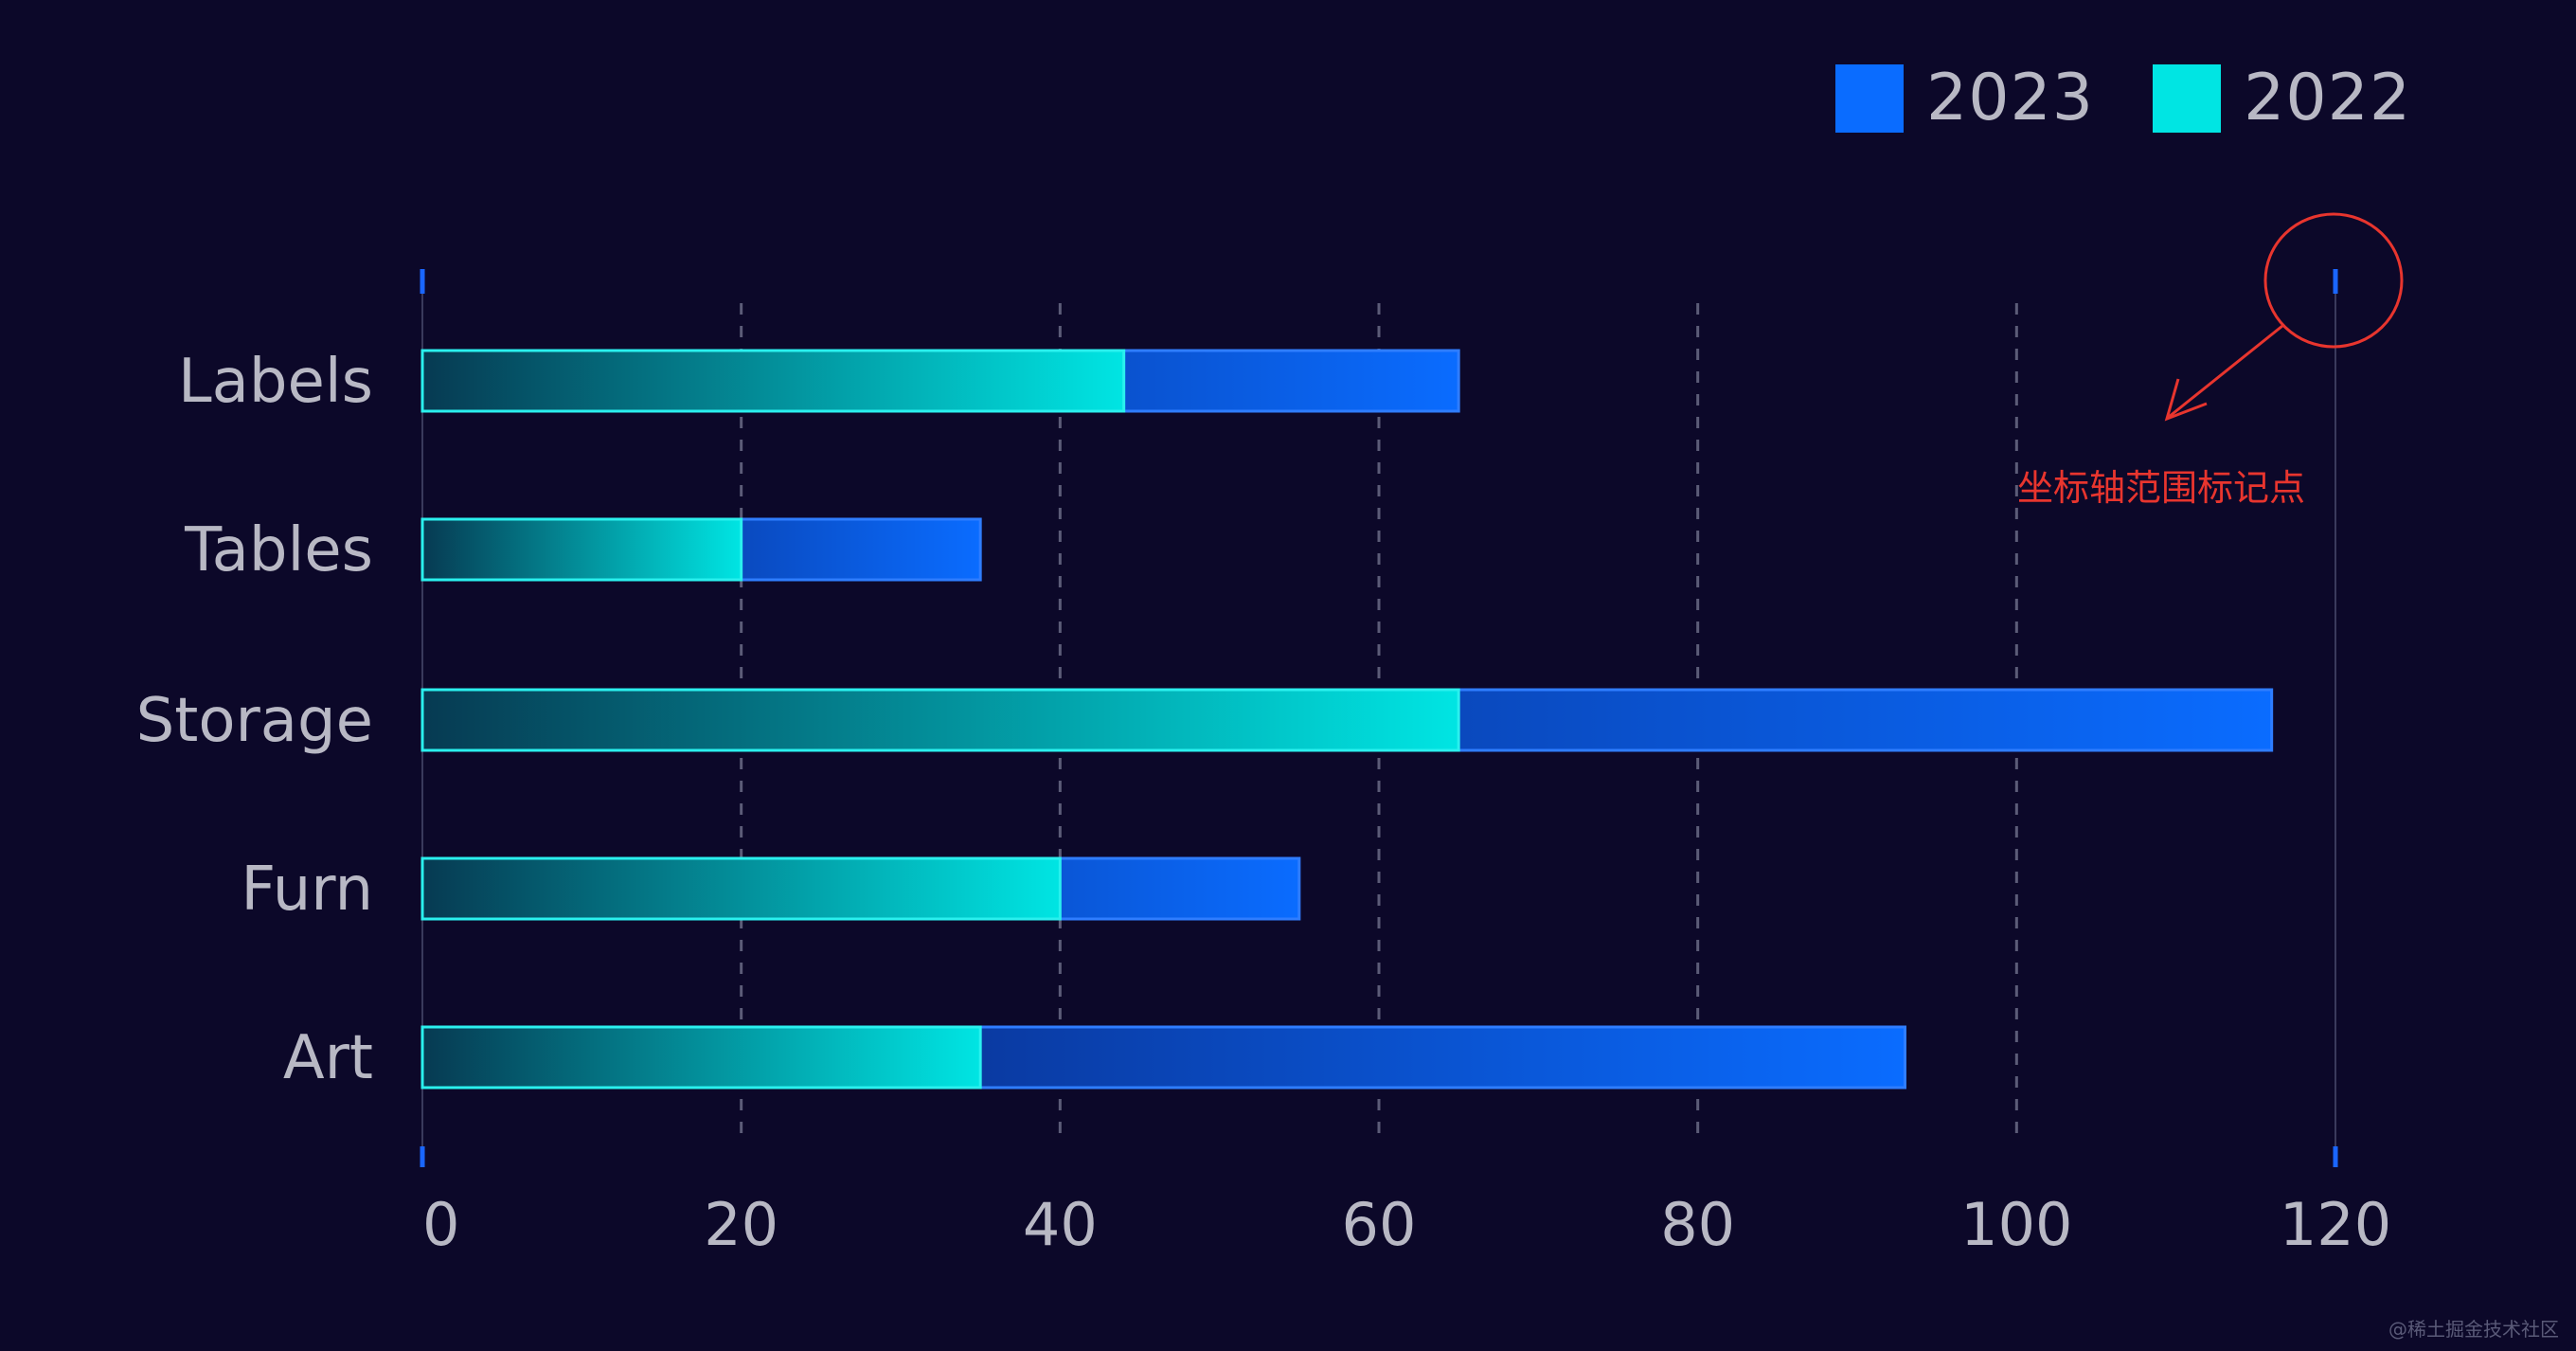 The height and width of the screenshot is (1351, 2576). What do you see at coordinates (2335, 1224) in the screenshot?
I see `x-tick-label-120: 120` at bounding box center [2335, 1224].